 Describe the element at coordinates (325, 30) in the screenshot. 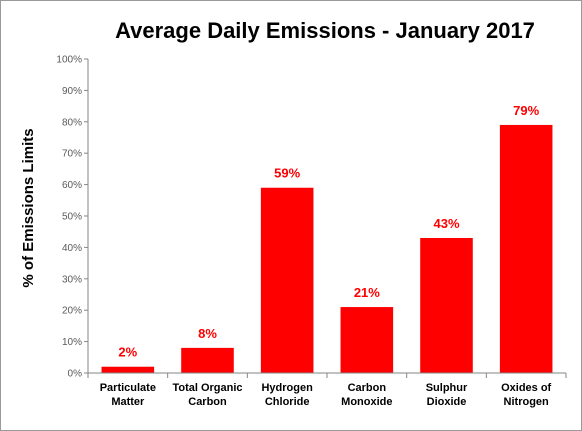

I see `chart-title: Average Daily Emissions - January 2017` at that location.